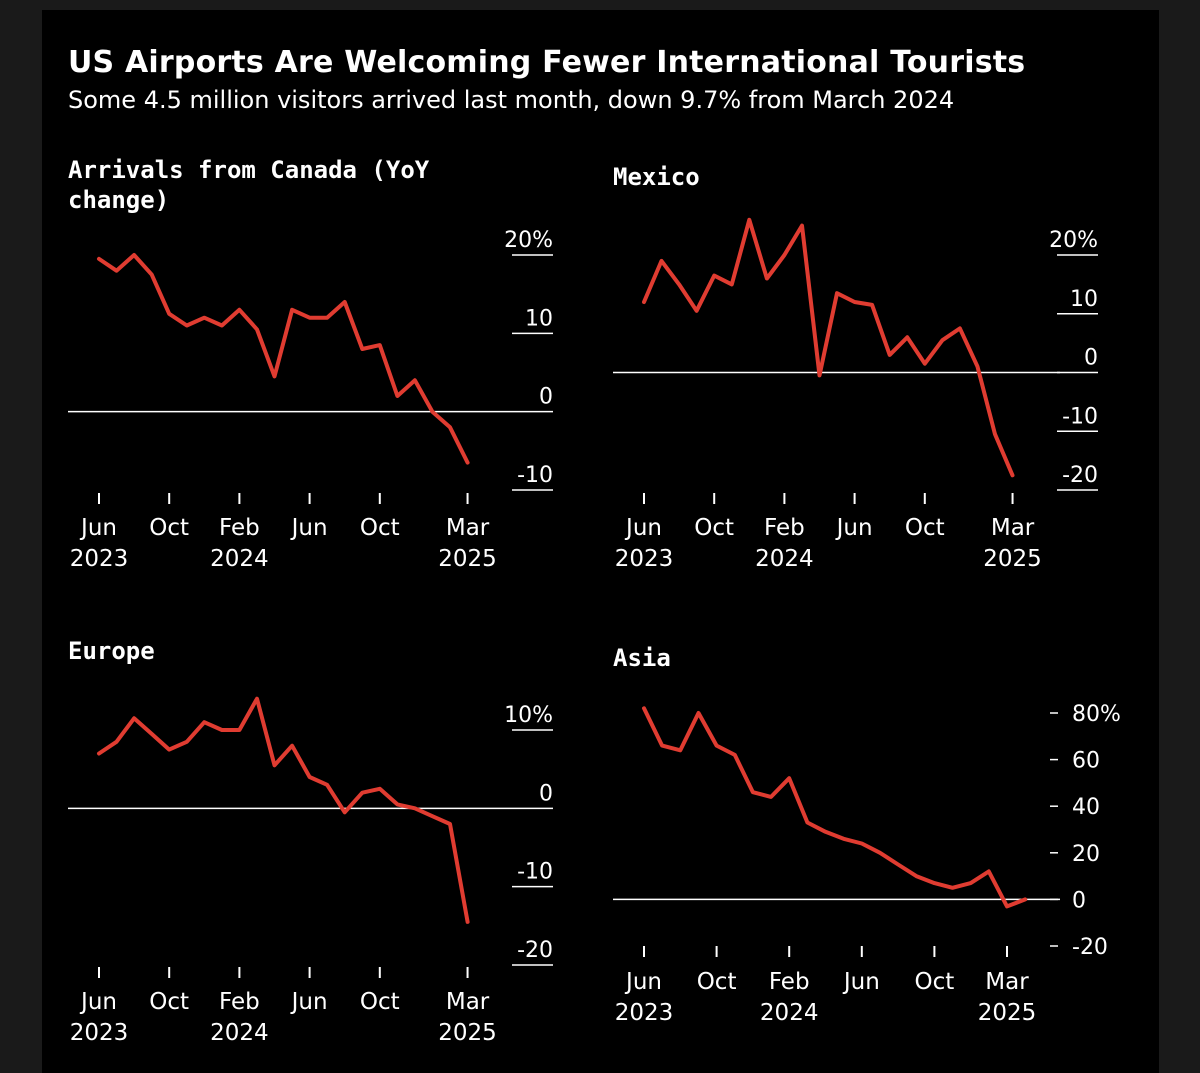 The height and width of the screenshot is (1073, 1200). I want to click on series-line-mexico, so click(828, 347).